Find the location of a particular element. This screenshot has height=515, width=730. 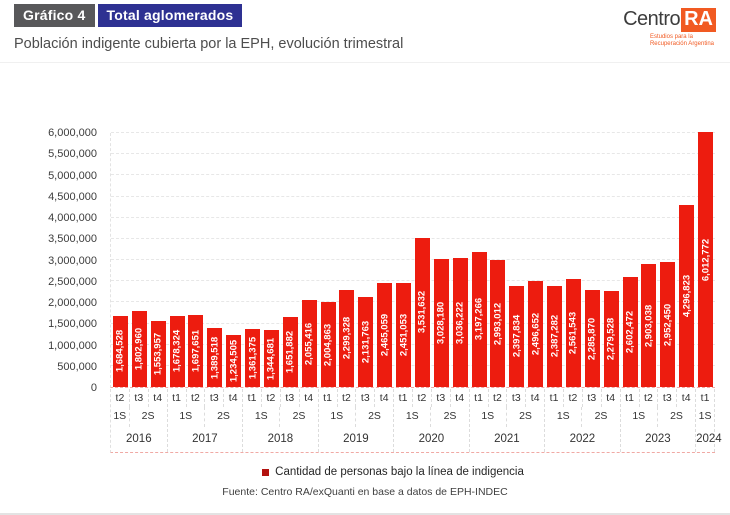

bar: 2,387,282 is located at coordinates (555, 336).